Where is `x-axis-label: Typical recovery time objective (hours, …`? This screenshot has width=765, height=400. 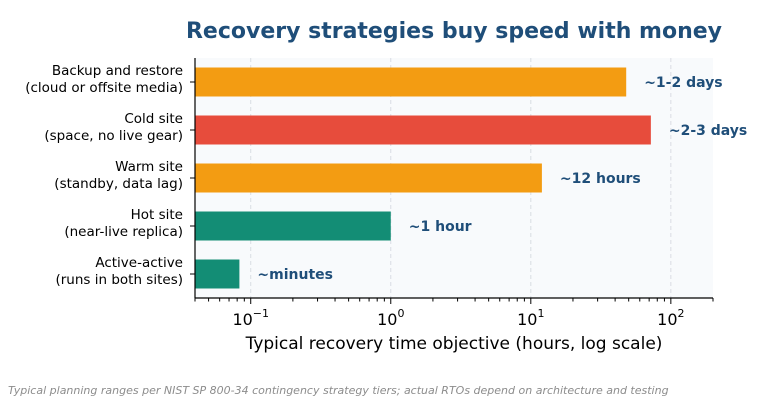 x-axis-label: Typical recovery time objective (hours, … is located at coordinates (454, 344).